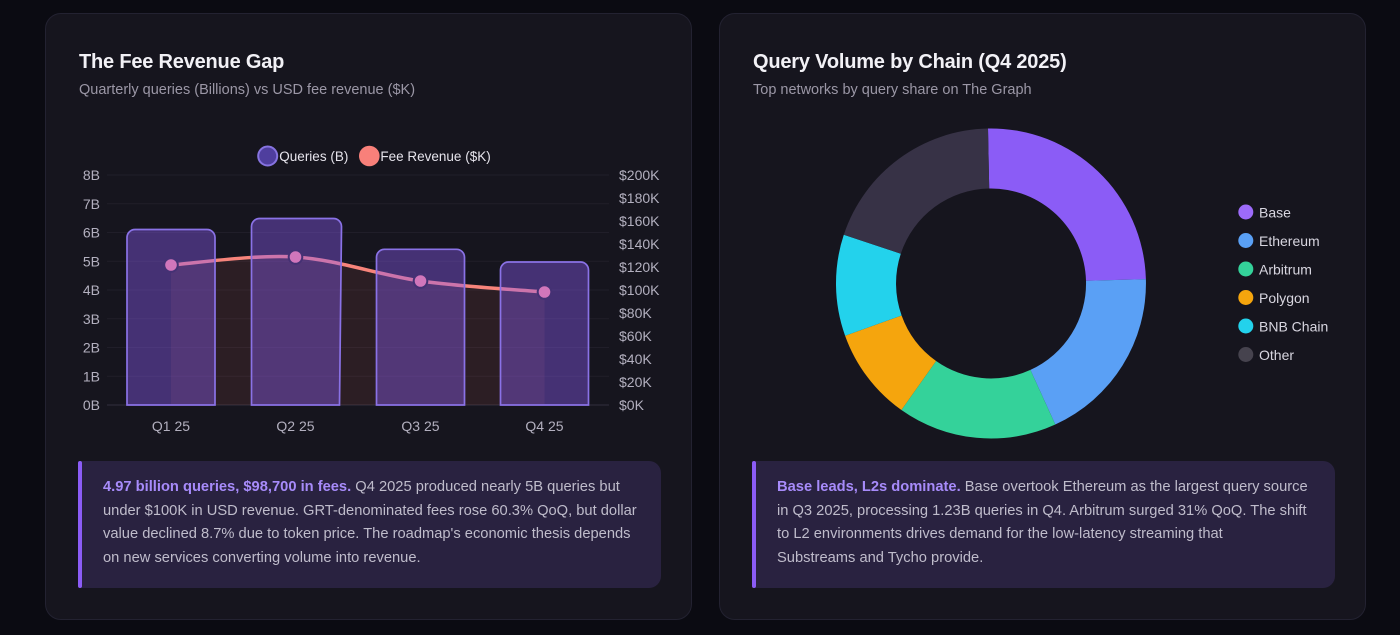 This screenshot has width=1400, height=635. I want to click on svg-text: $0K, so click(632, 405).